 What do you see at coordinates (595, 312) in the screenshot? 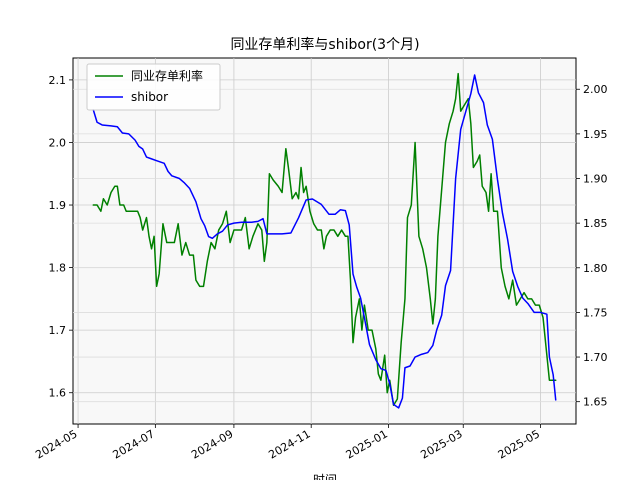
I see `y-tick-label-right: 1.75` at bounding box center [595, 312].